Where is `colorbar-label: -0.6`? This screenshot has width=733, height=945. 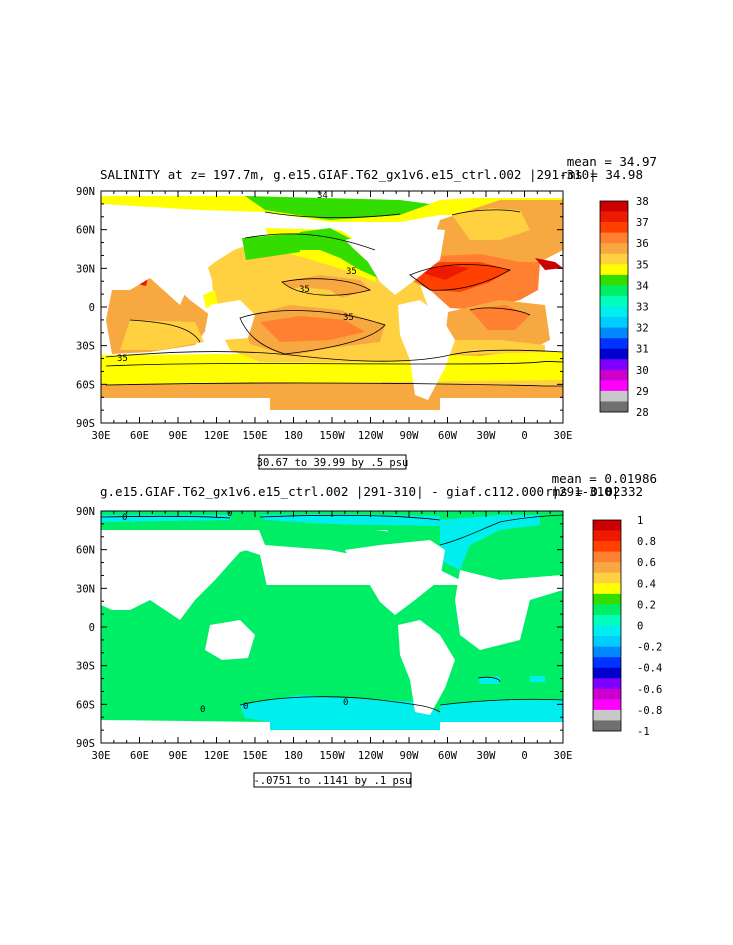 colorbar-label: -0.6 is located at coordinates (649, 690).